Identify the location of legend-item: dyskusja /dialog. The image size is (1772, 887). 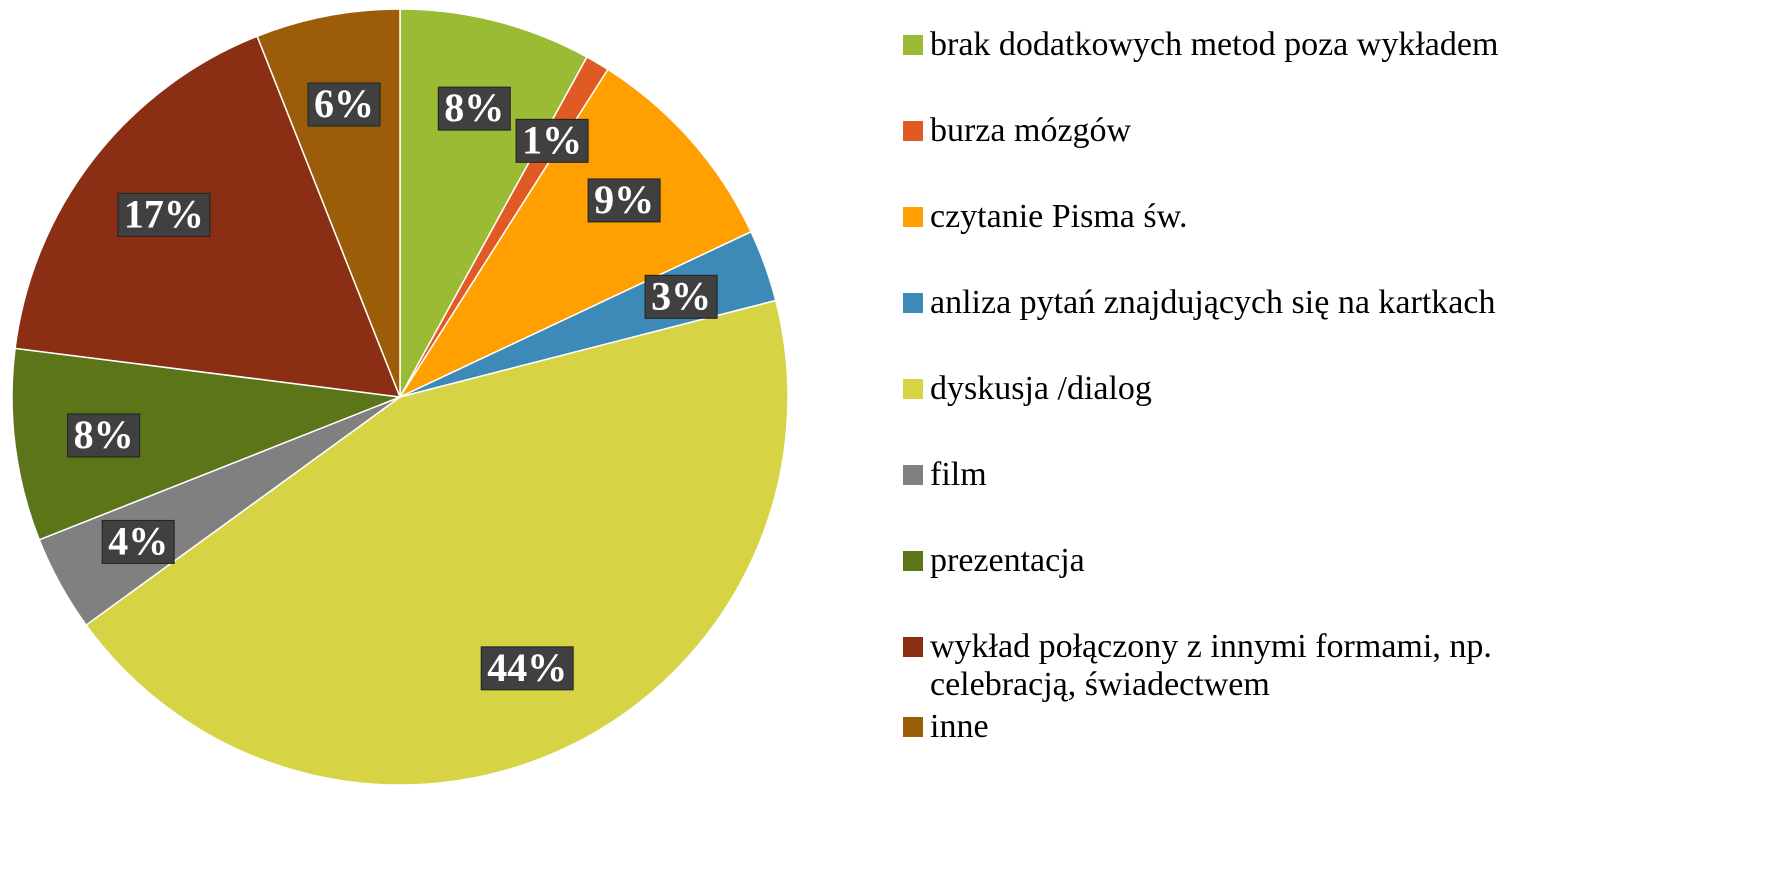
(1243, 389).